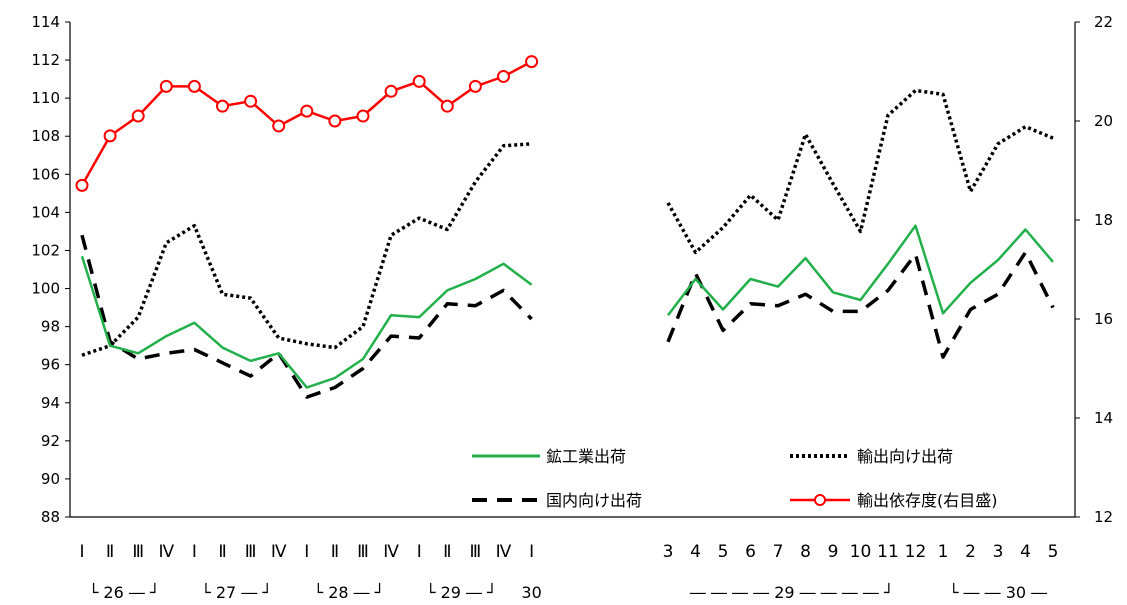  I want to click on x-tick-label-month: 11, so click(888, 552).